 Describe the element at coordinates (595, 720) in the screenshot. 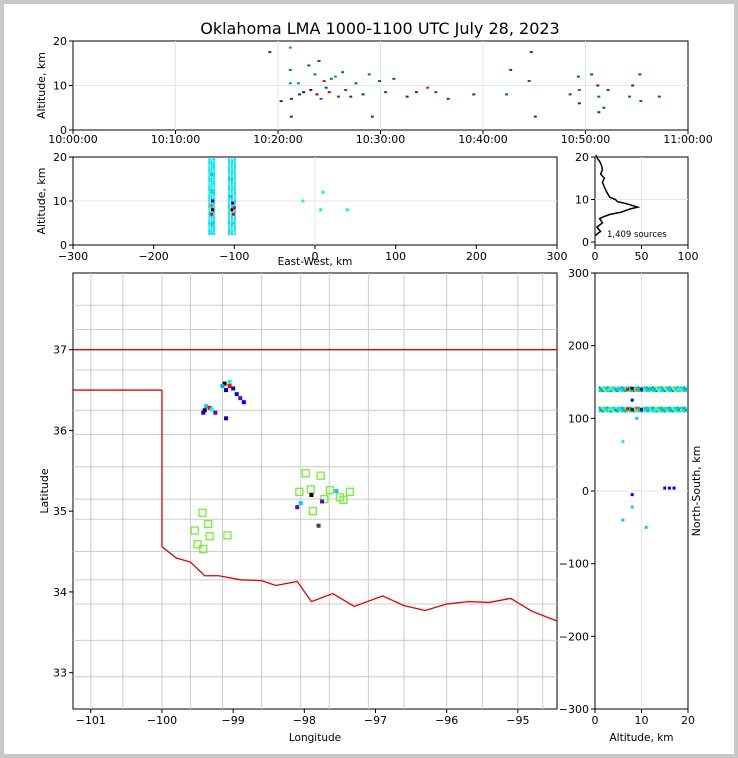

I see `ns-alt-tick-label: 0` at that location.